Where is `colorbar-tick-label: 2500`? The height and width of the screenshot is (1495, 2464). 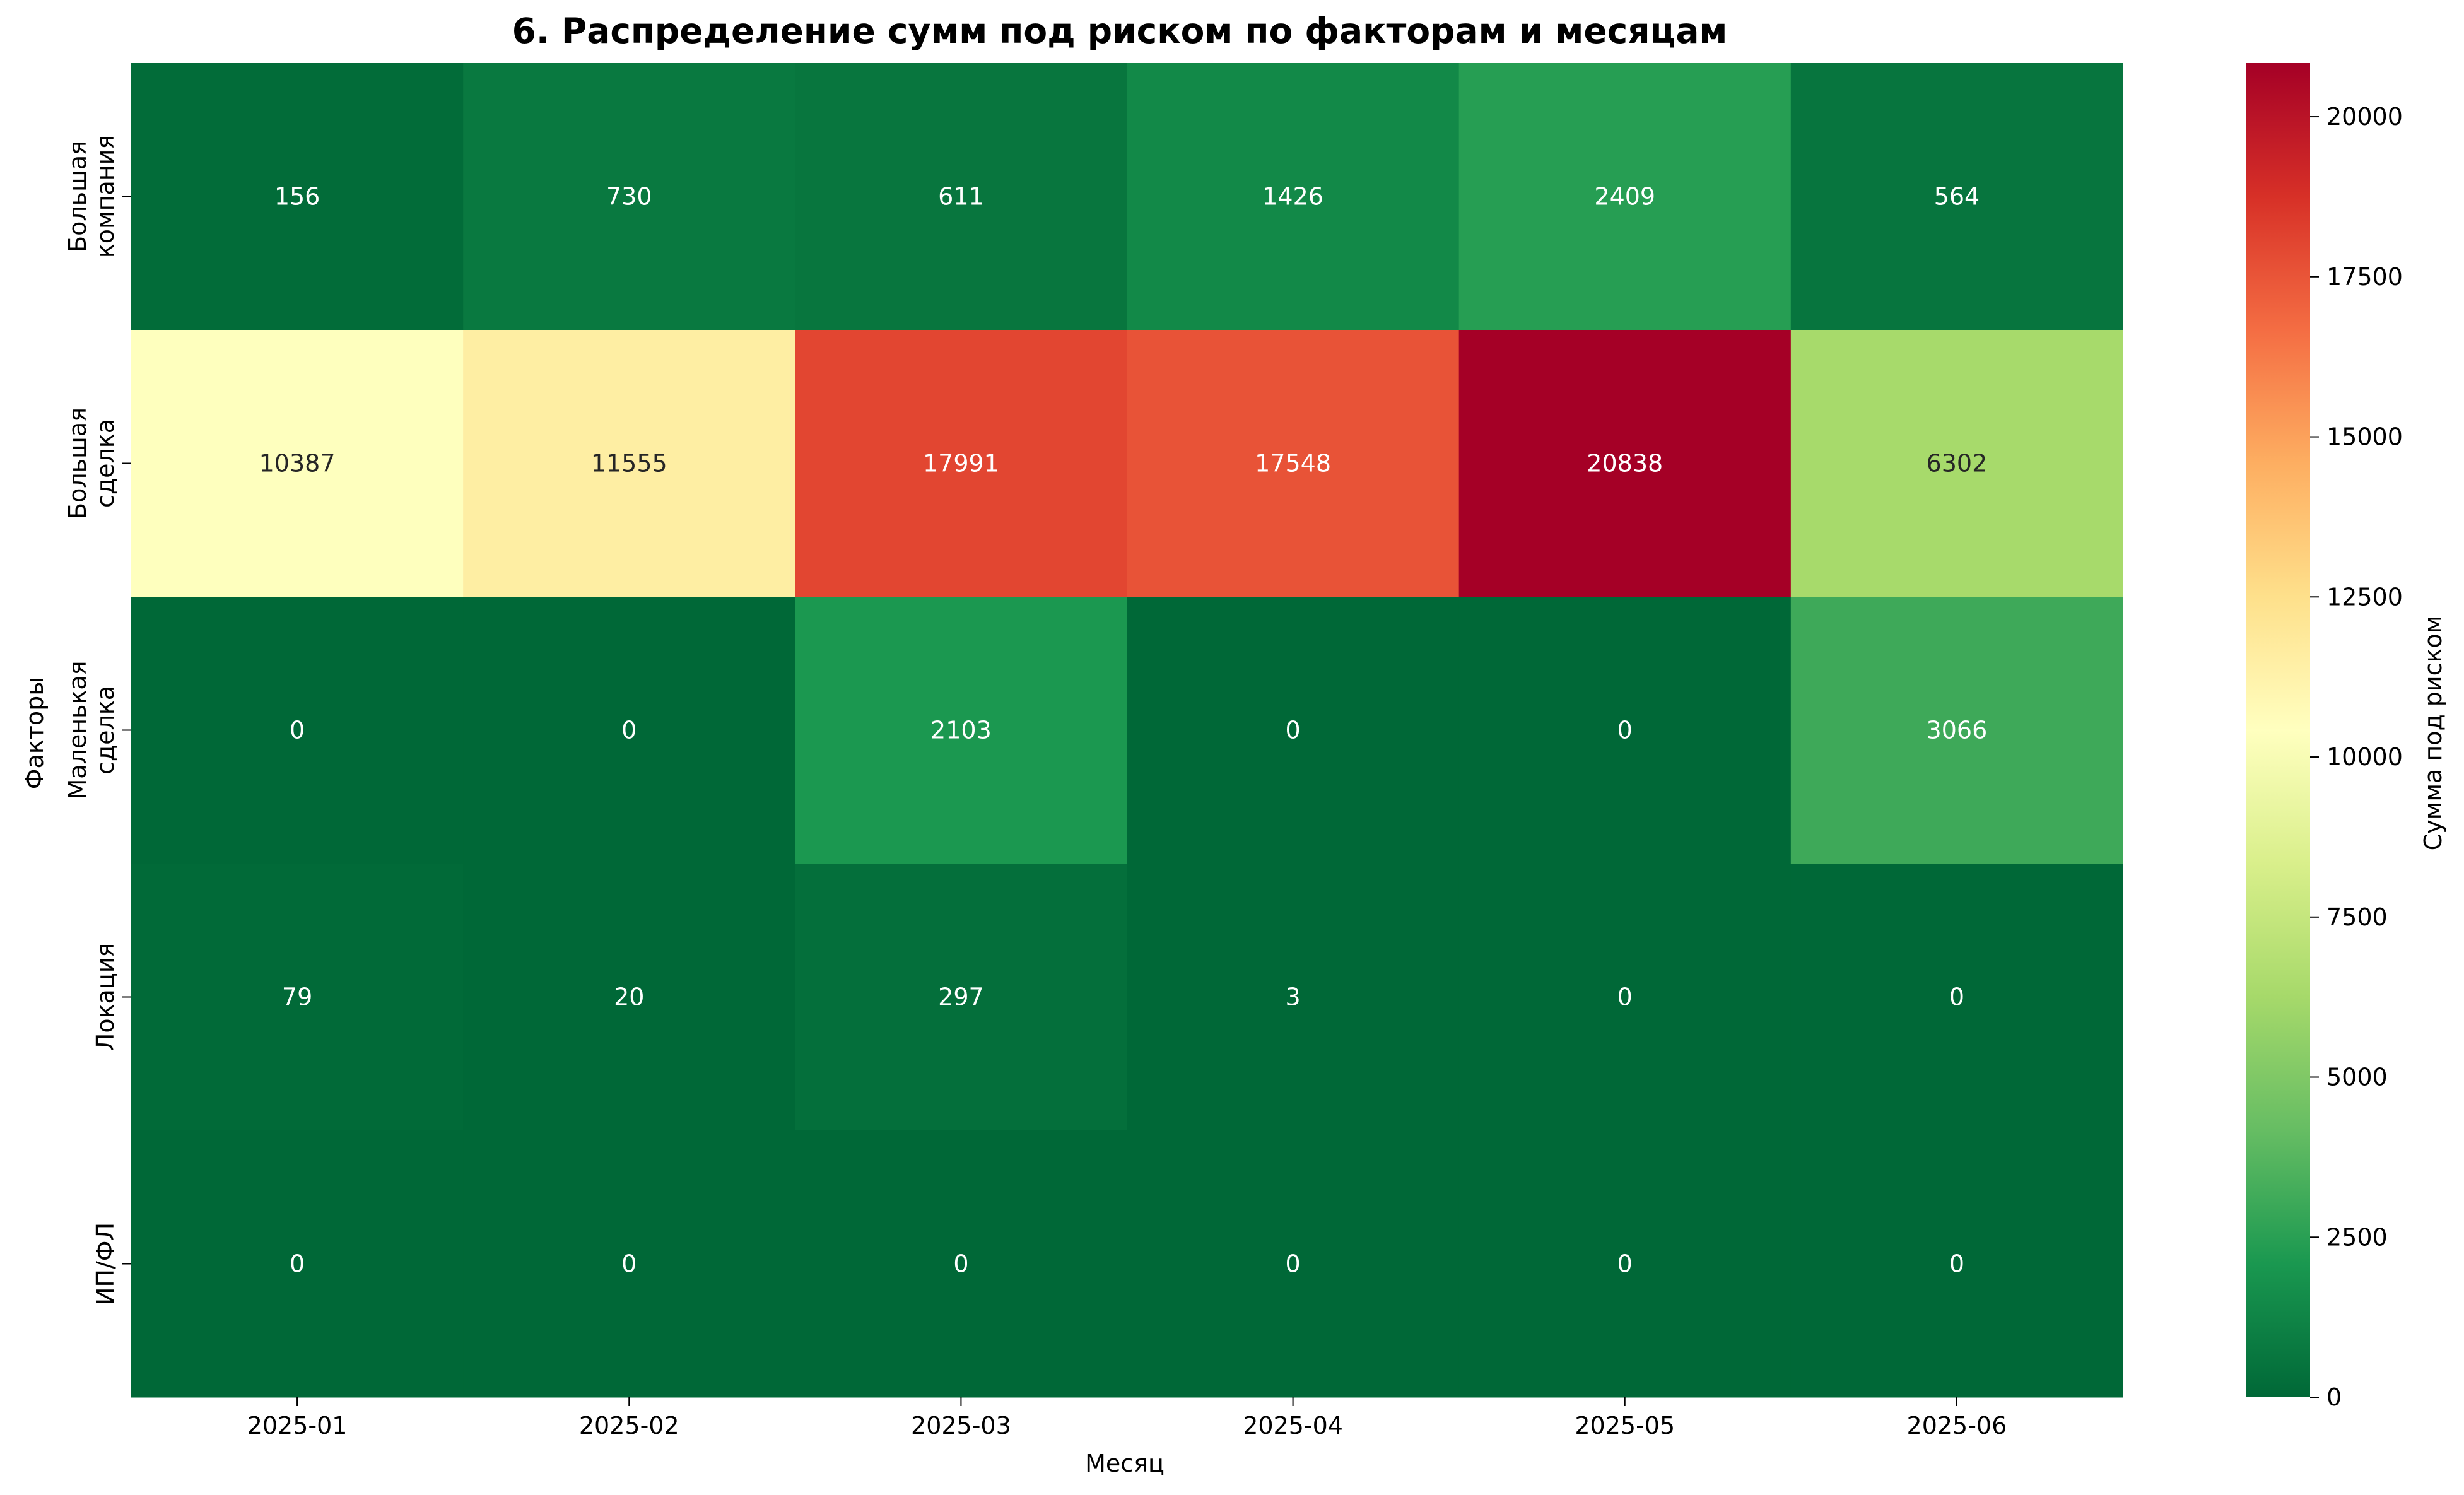
colorbar-tick-label: 2500 is located at coordinates (2357, 1237).